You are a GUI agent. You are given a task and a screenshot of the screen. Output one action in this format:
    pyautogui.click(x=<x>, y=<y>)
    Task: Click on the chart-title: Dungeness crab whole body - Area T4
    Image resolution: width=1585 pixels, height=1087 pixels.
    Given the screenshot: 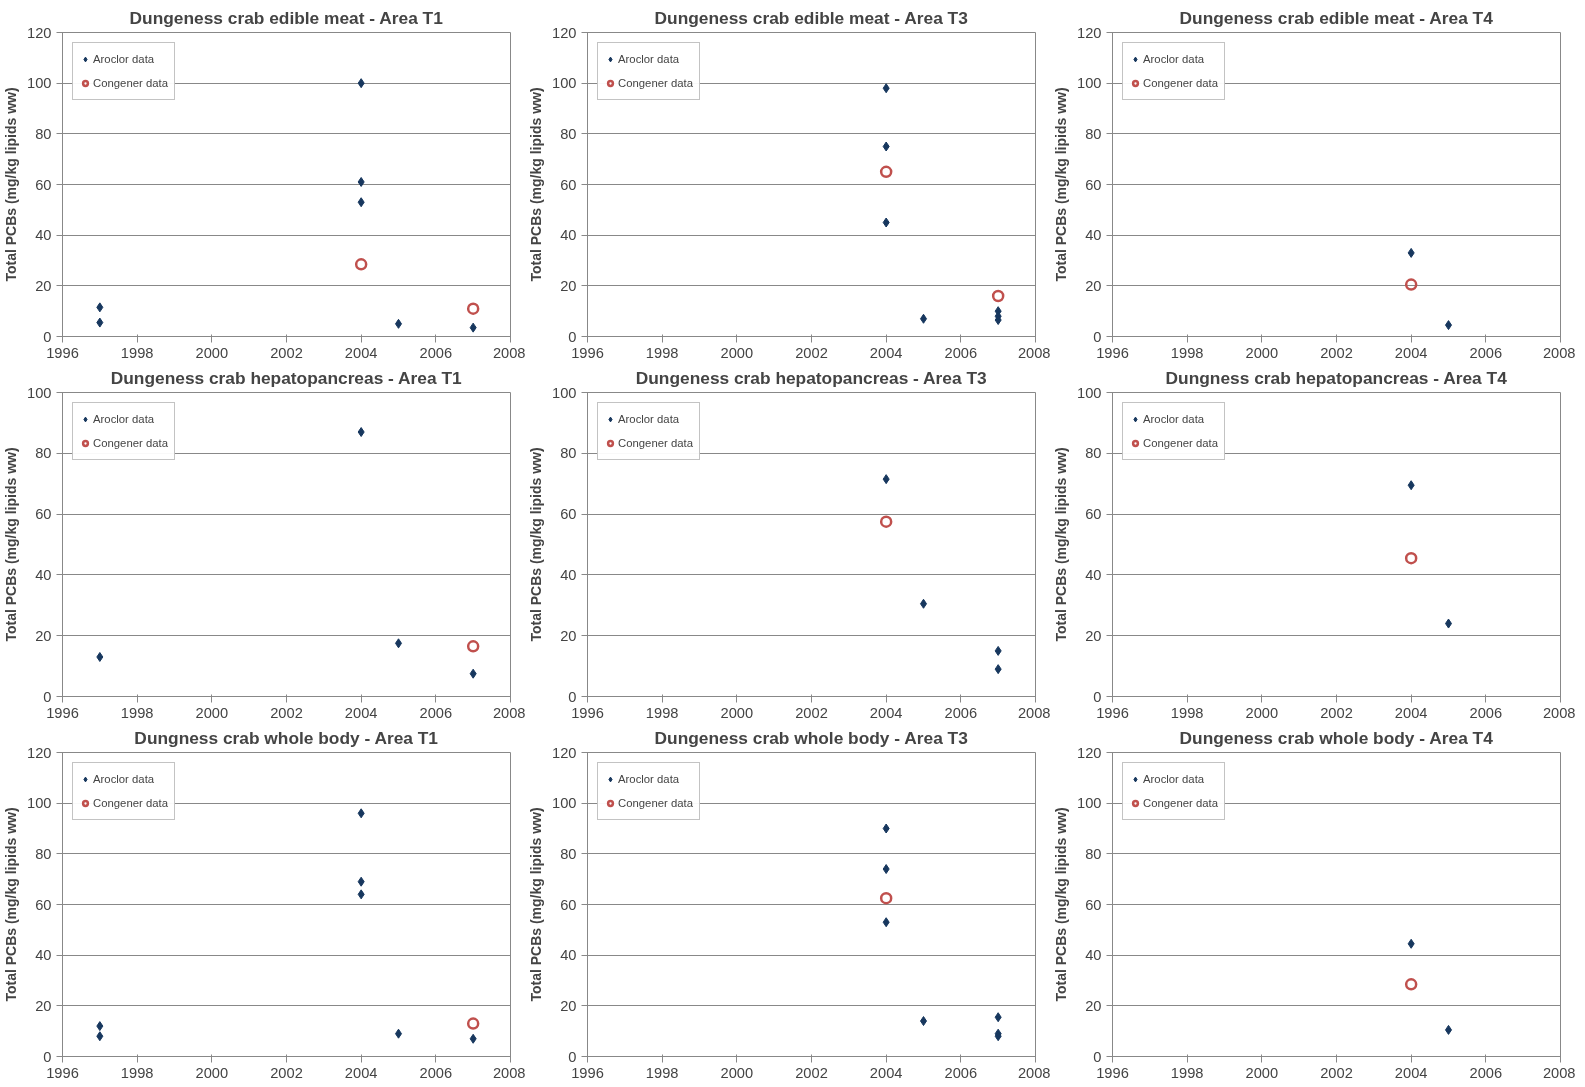 What is the action you would take?
    pyautogui.click(x=1336, y=737)
    